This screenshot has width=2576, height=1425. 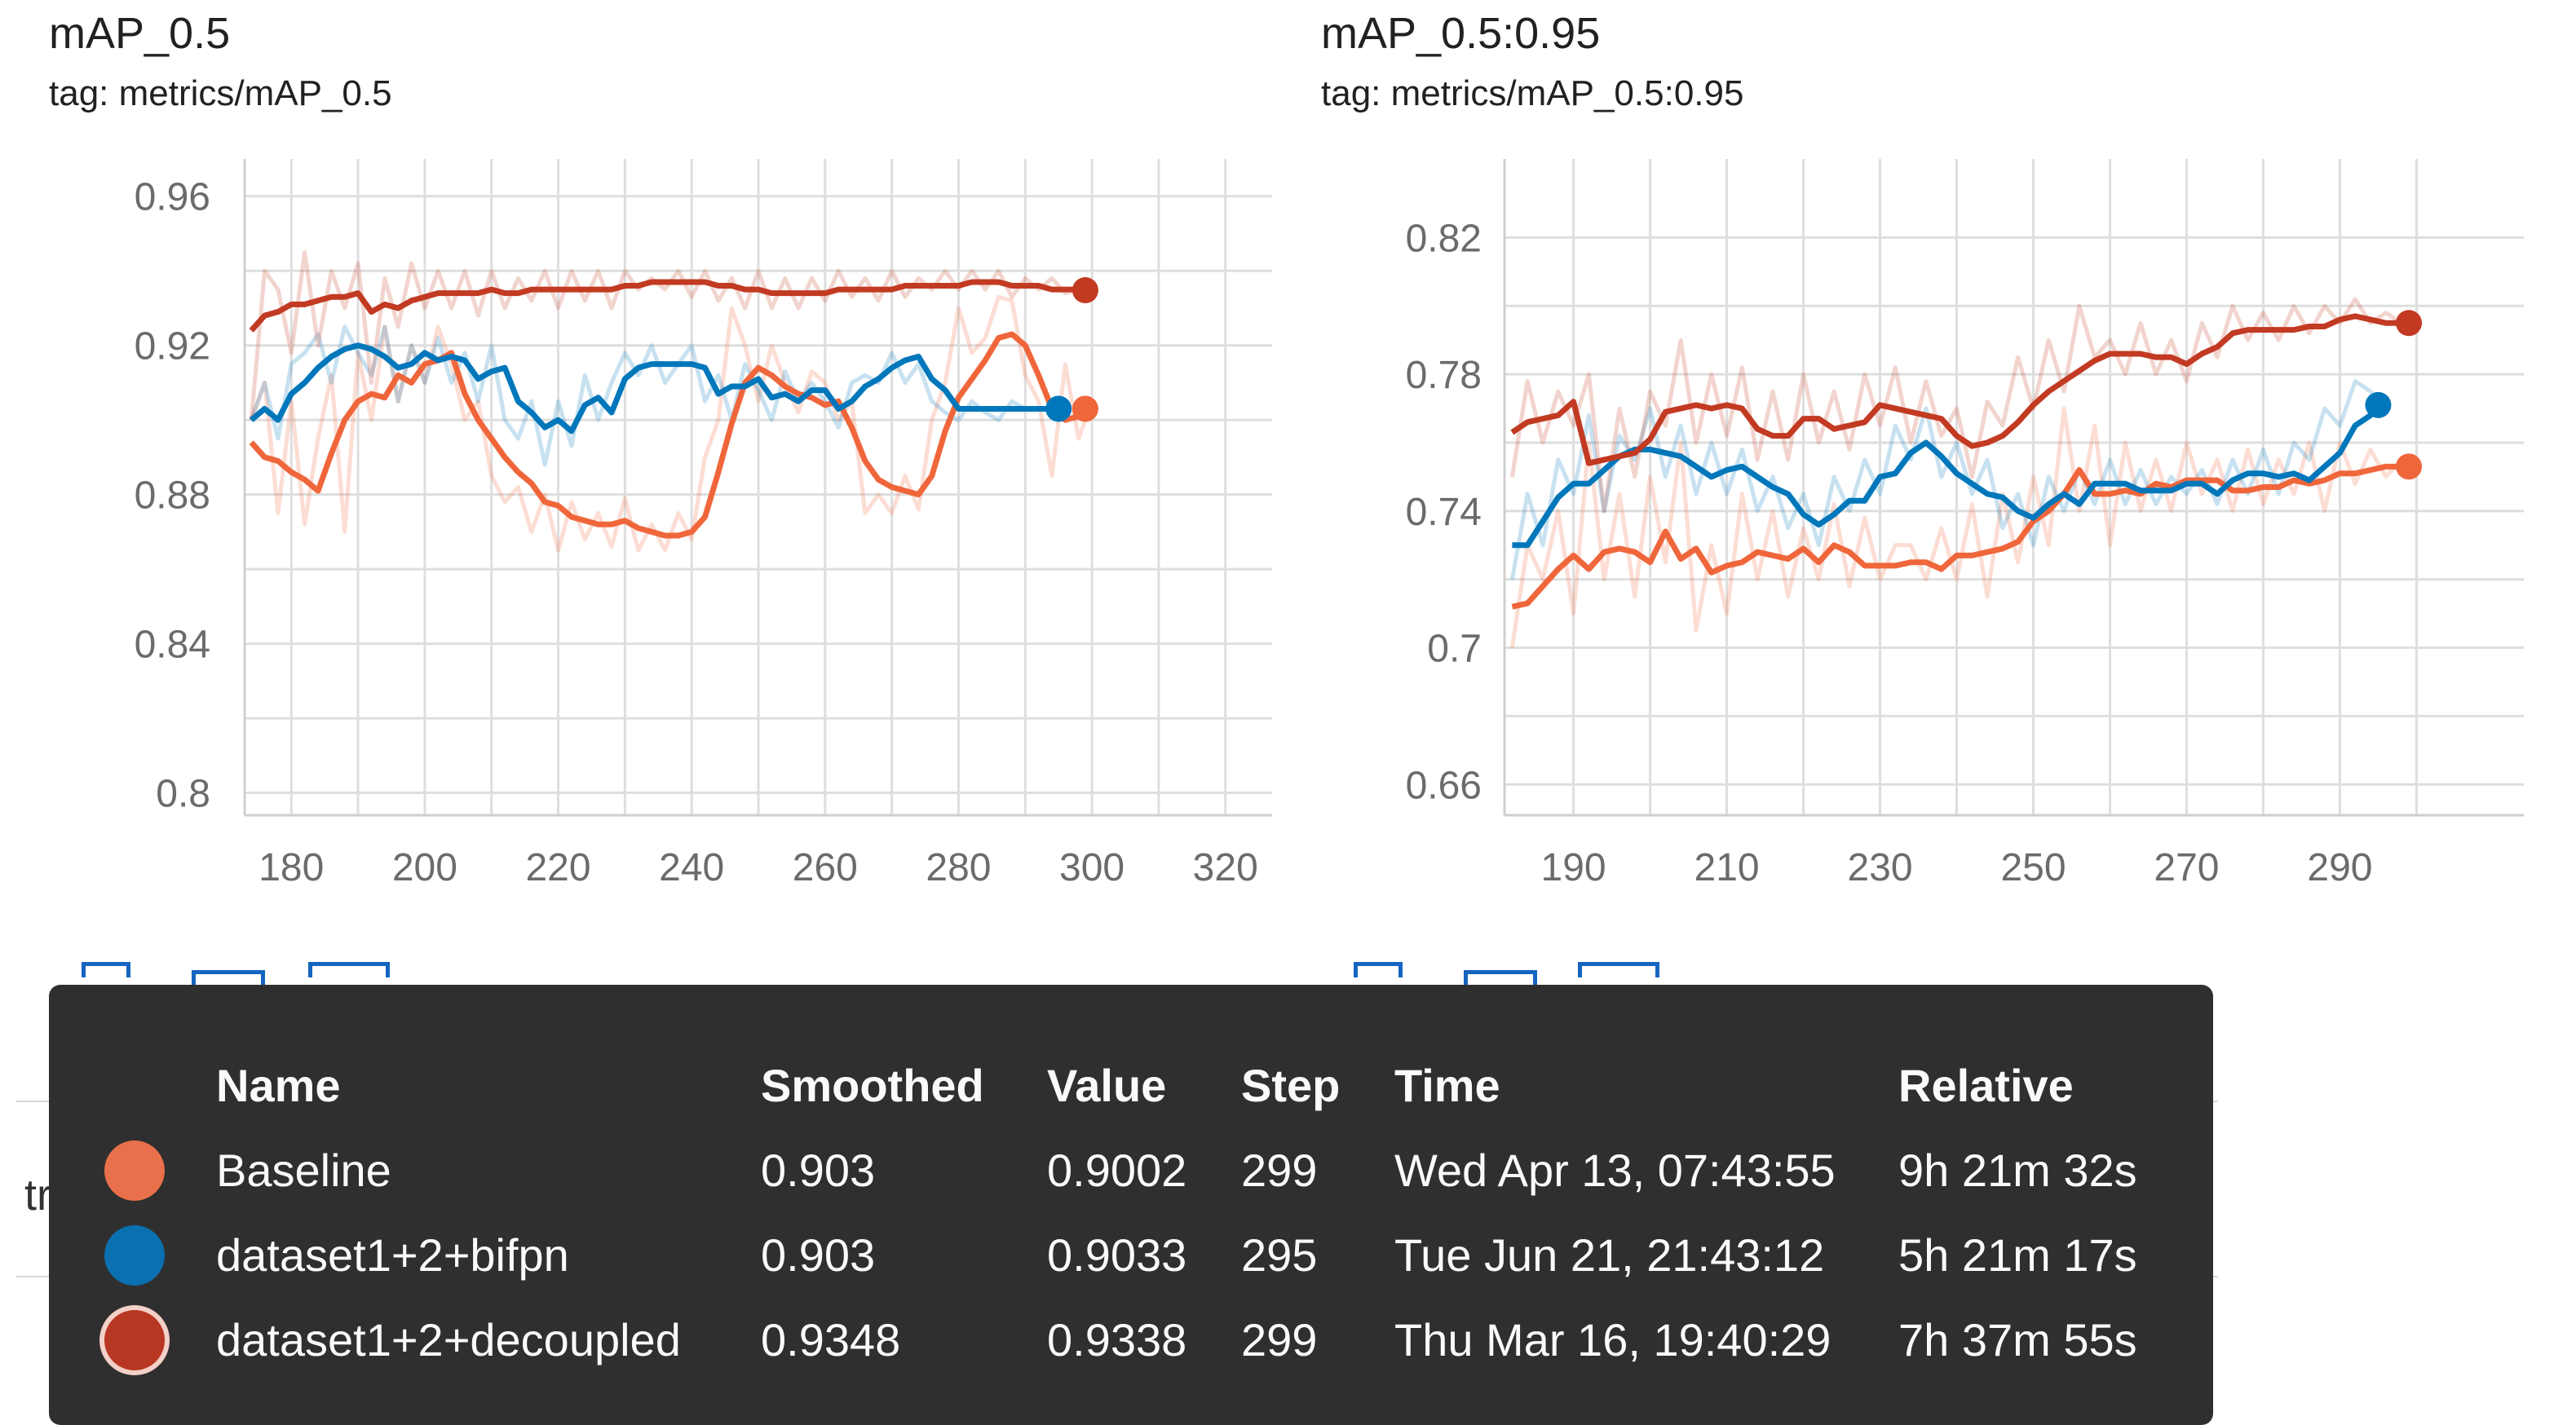 I want to click on relative-value: 5h 21m 17s, so click(x=2017, y=1255).